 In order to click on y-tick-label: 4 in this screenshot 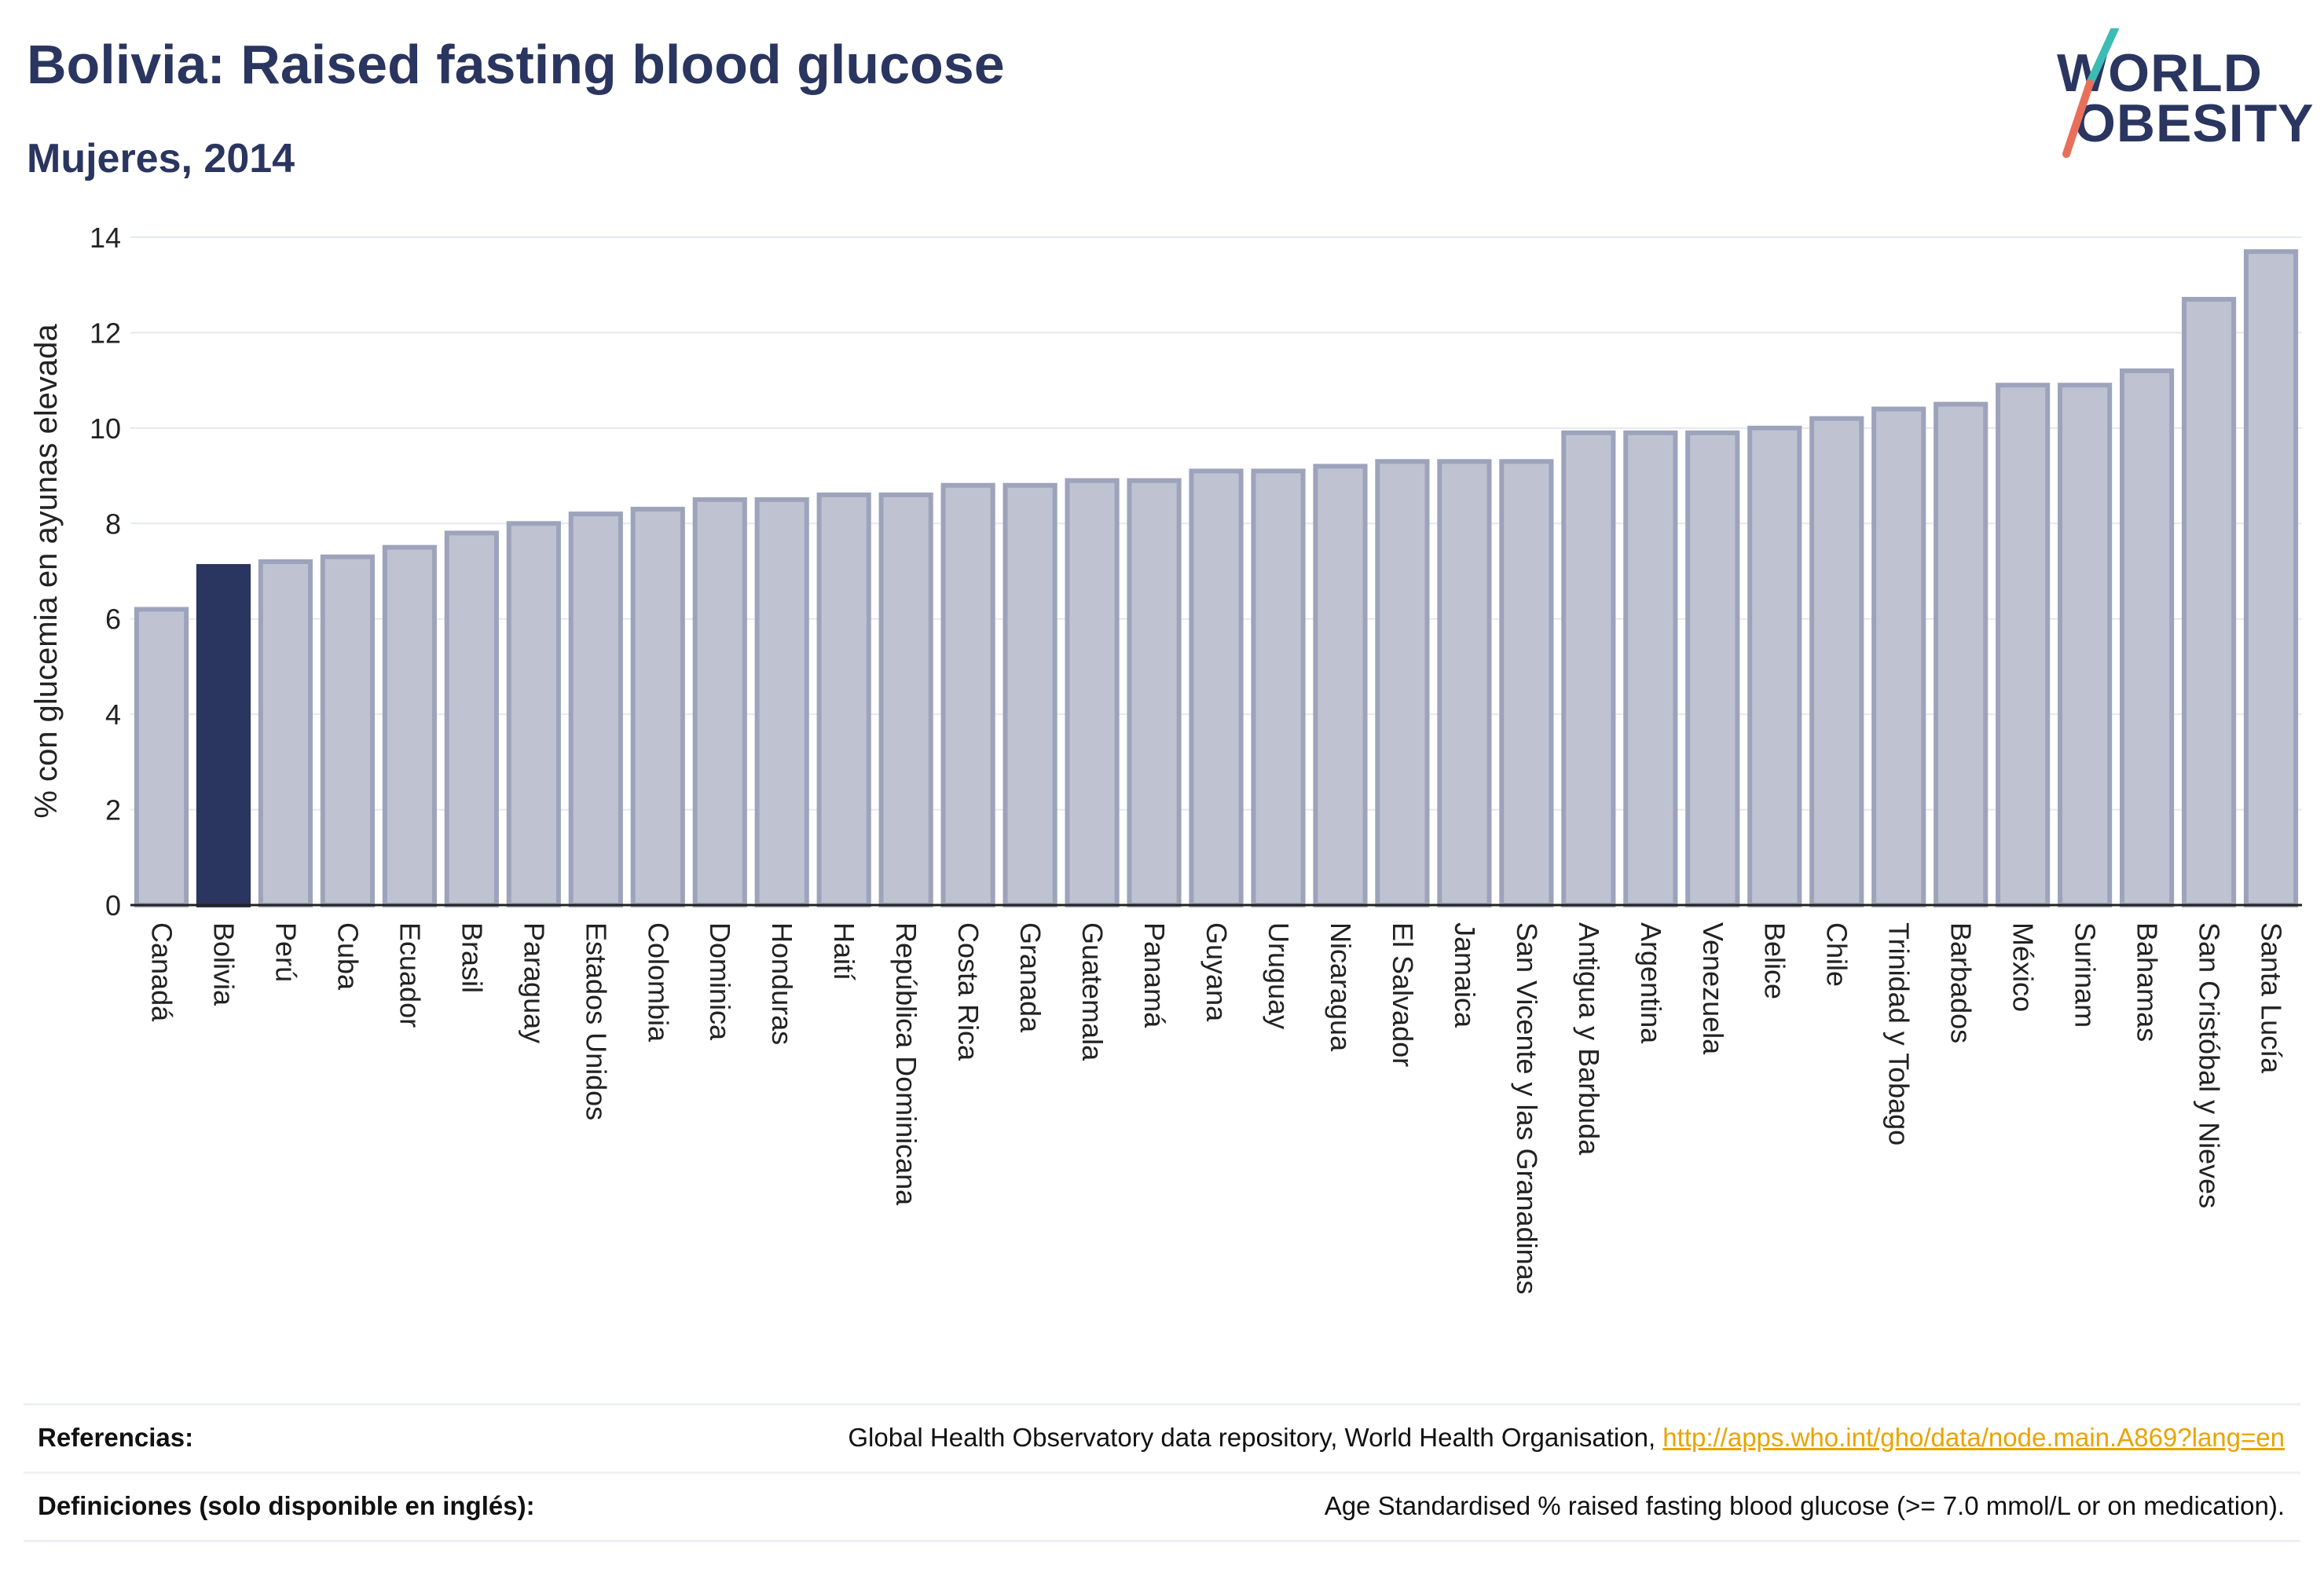, I will do `click(113, 714)`.